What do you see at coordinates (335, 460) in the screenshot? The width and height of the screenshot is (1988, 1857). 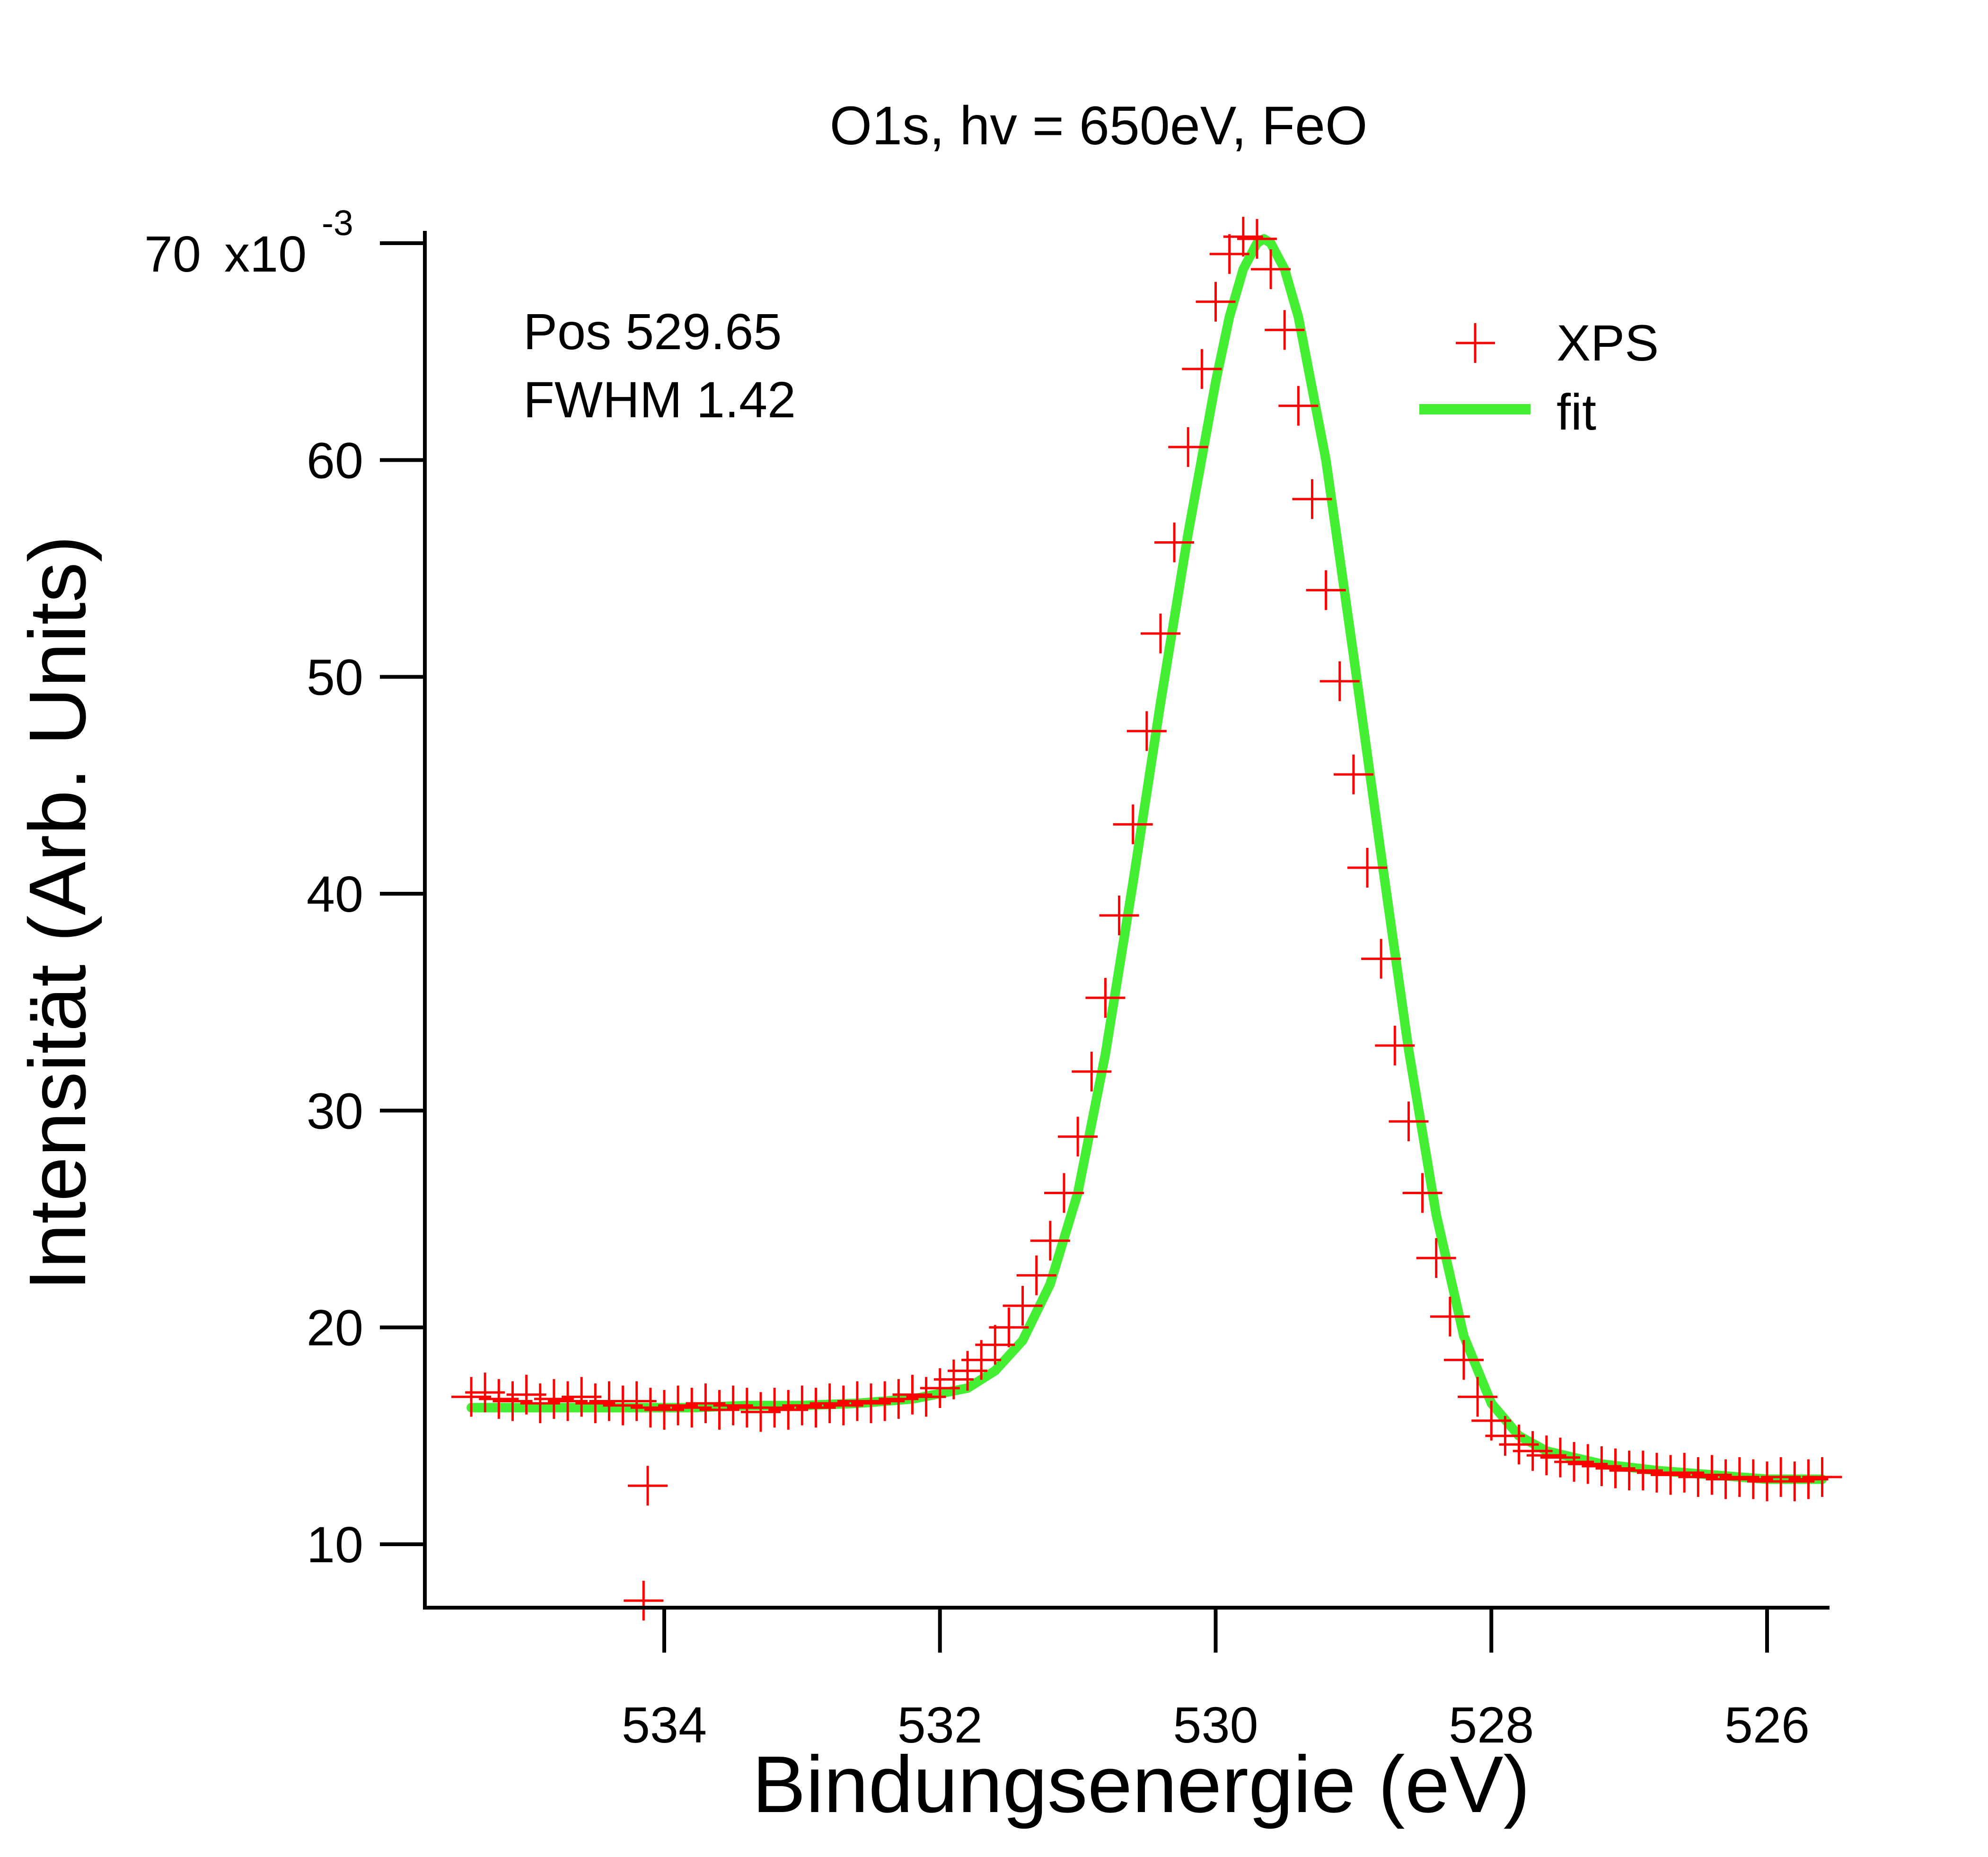 I see `y-tick-label: 60` at bounding box center [335, 460].